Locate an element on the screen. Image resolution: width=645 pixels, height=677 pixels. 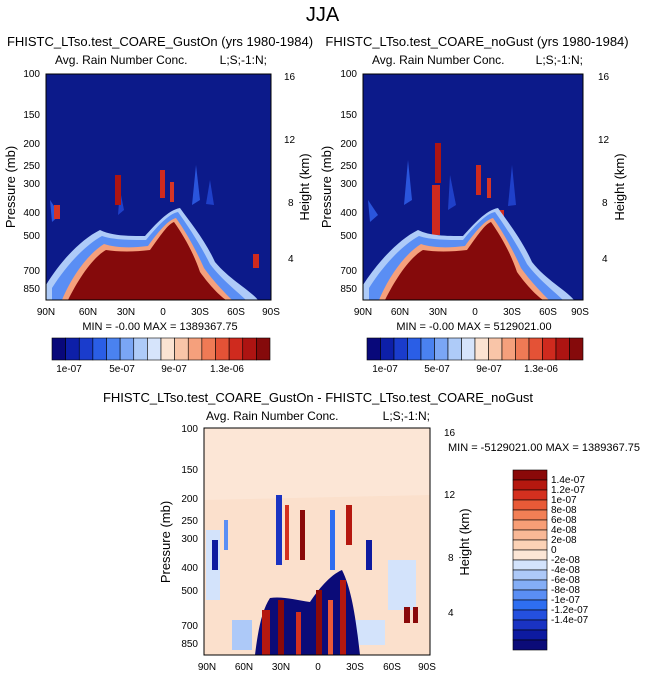
panel1-y2tick-12: 12 is located at coordinates (290, 140).